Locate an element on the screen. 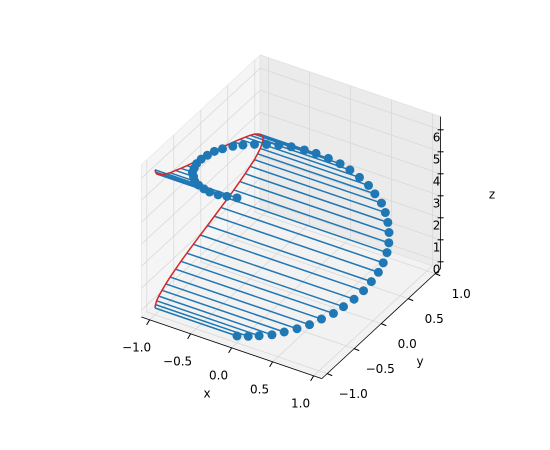  y-axis-line is located at coordinates (381, 323).